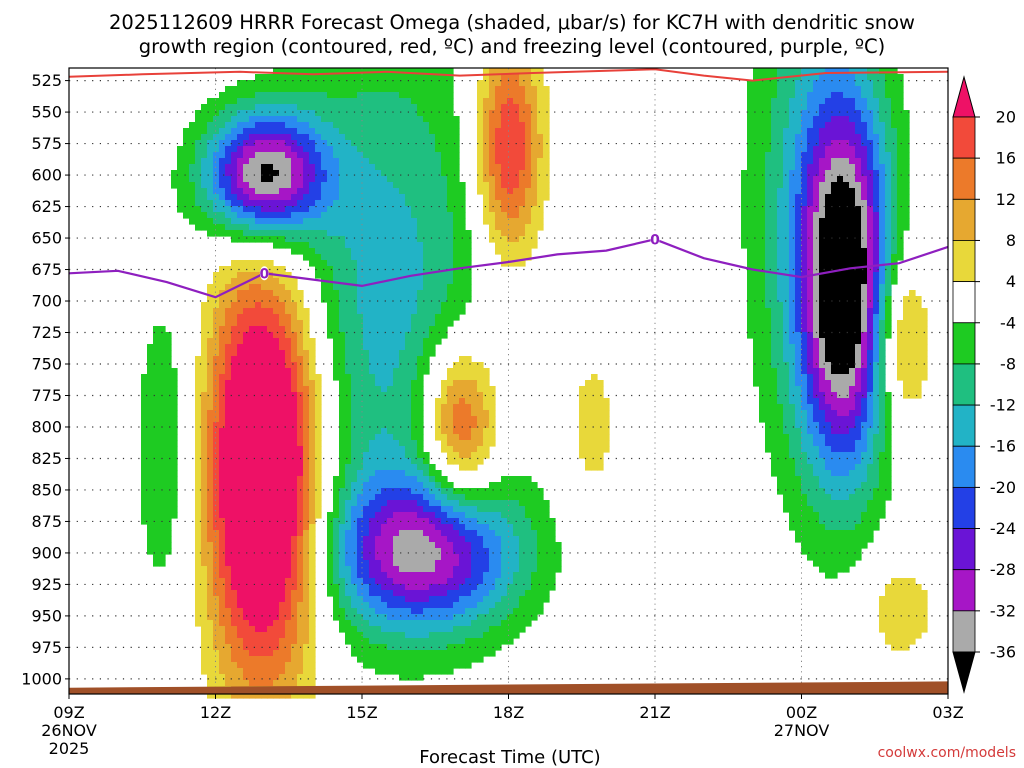 This screenshot has width=1024, height=768. Describe the element at coordinates (964, 672) in the screenshot. I see `colorbar-bottom-triangle` at that location.